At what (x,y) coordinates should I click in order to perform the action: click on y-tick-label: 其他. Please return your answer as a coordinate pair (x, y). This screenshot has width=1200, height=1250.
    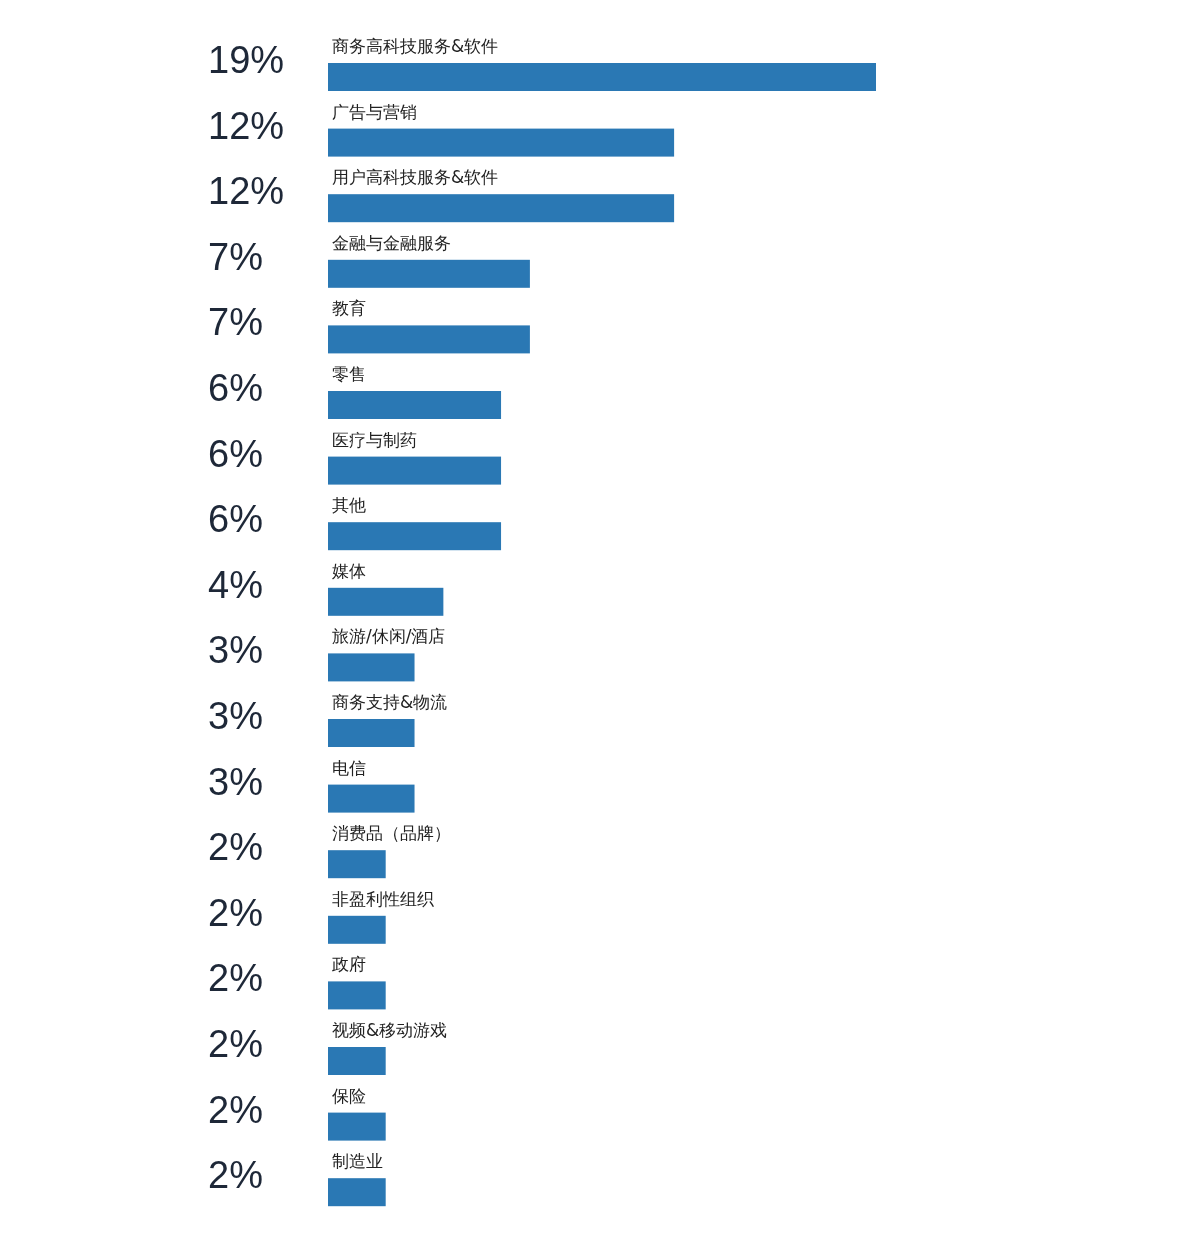
    Looking at the image, I should click on (349, 505).